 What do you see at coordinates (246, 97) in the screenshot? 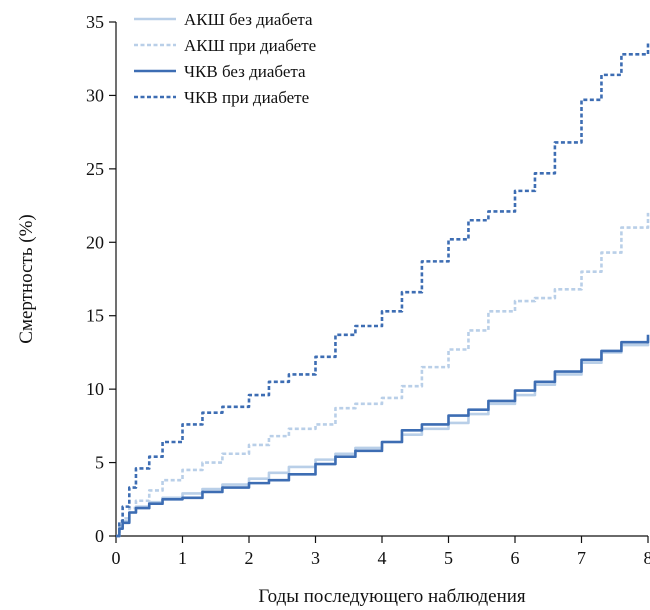
I see `legend-label: ЧКВ при диабете` at bounding box center [246, 97].